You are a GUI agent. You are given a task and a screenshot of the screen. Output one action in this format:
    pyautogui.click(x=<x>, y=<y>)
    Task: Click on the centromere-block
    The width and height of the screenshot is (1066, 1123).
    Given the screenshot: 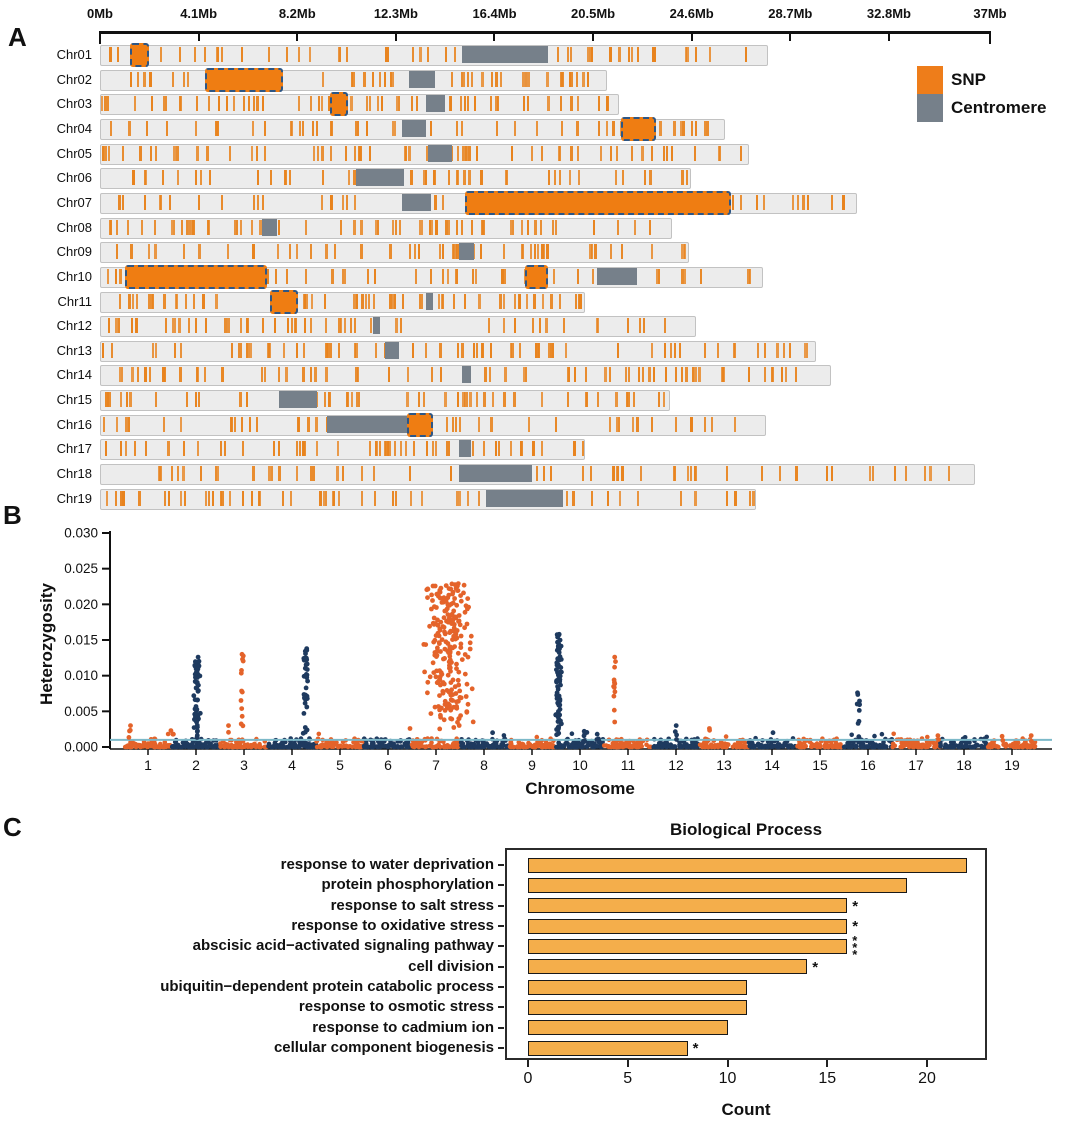 What is the action you would take?
    pyautogui.click(x=376, y=326)
    